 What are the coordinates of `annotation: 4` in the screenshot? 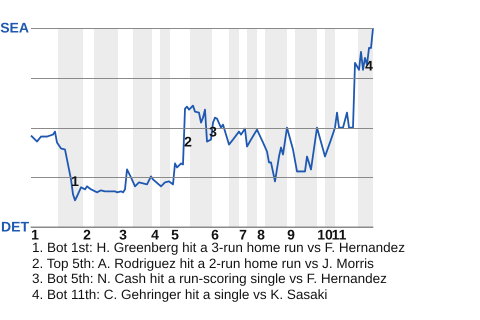 It's located at (369, 66).